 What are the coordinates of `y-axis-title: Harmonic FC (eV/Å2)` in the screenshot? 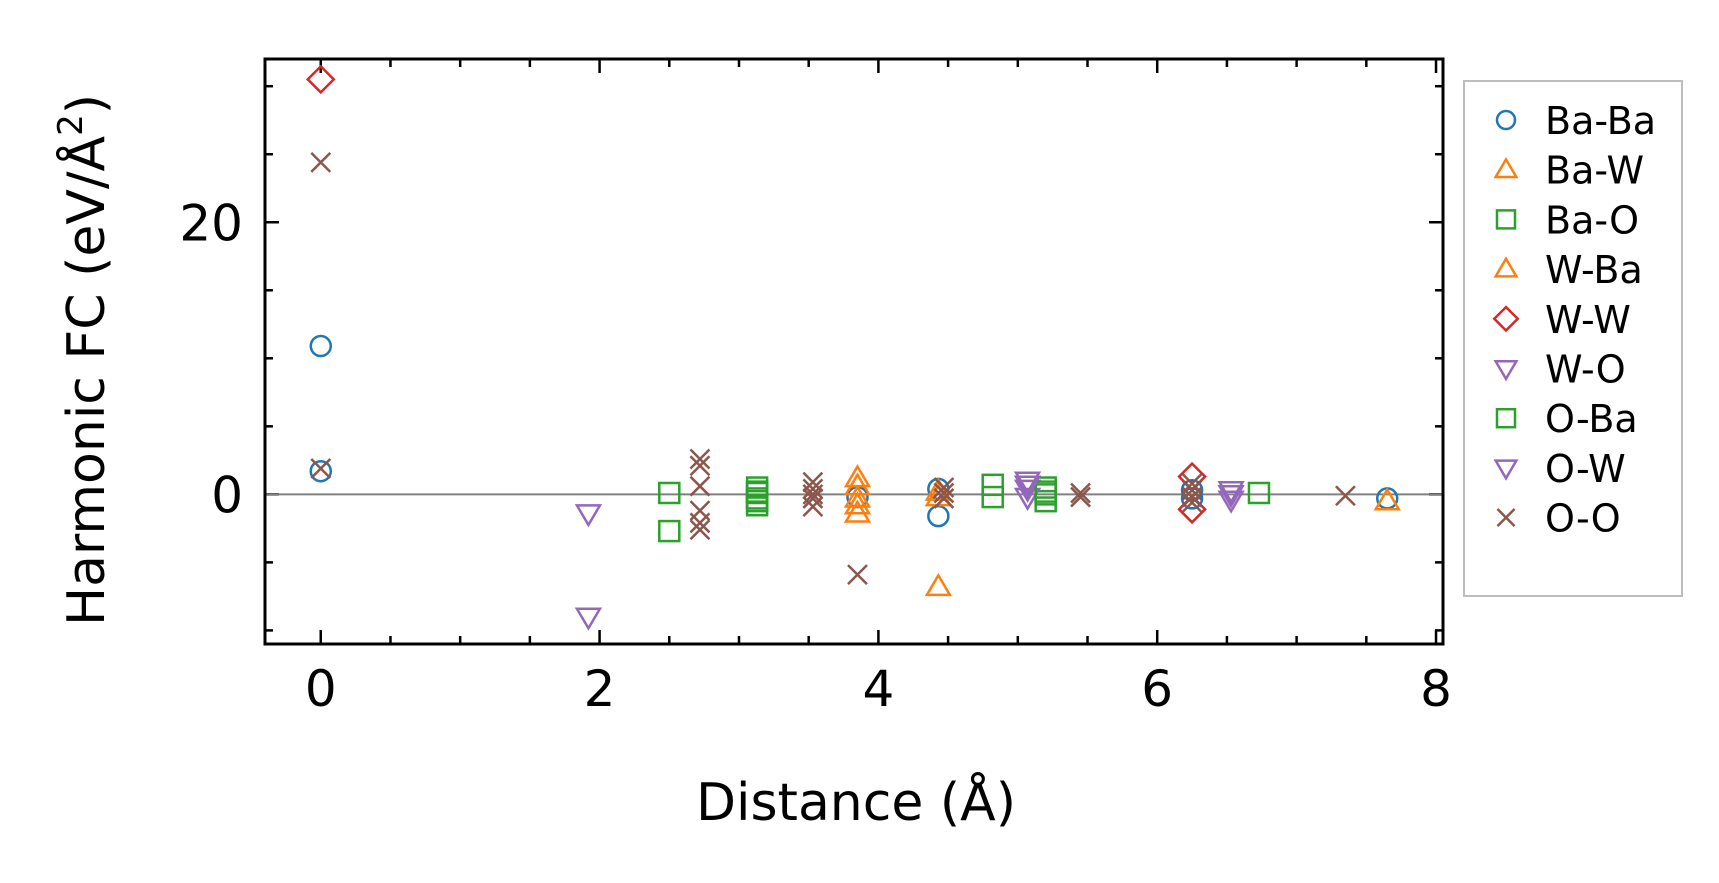 It's located at (84, 360).